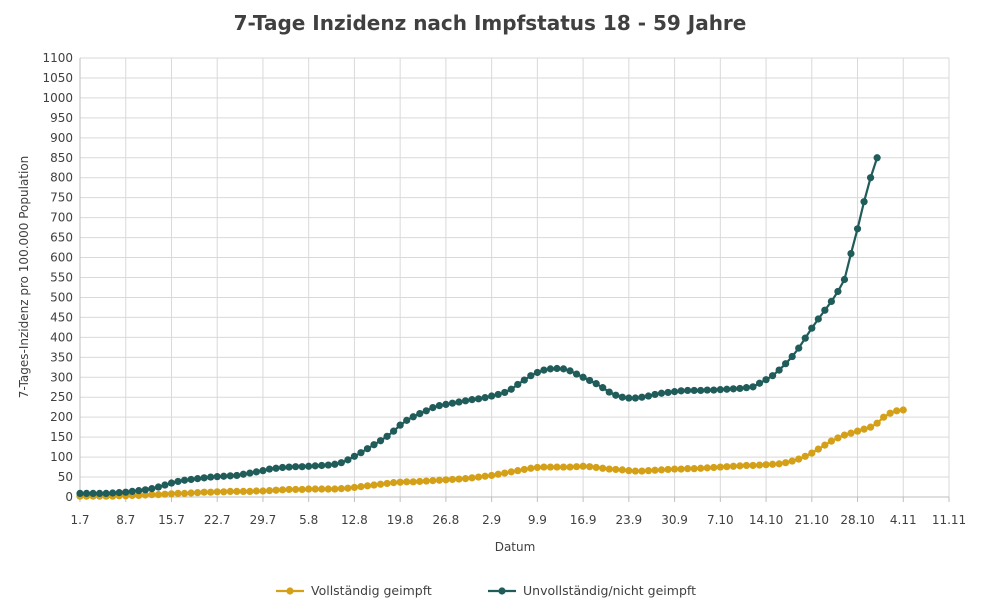 The width and height of the screenshot is (983, 611). Describe the element at coordinates (61, 377) in the screenshot. I see `y-tick-label: 300` at that location.